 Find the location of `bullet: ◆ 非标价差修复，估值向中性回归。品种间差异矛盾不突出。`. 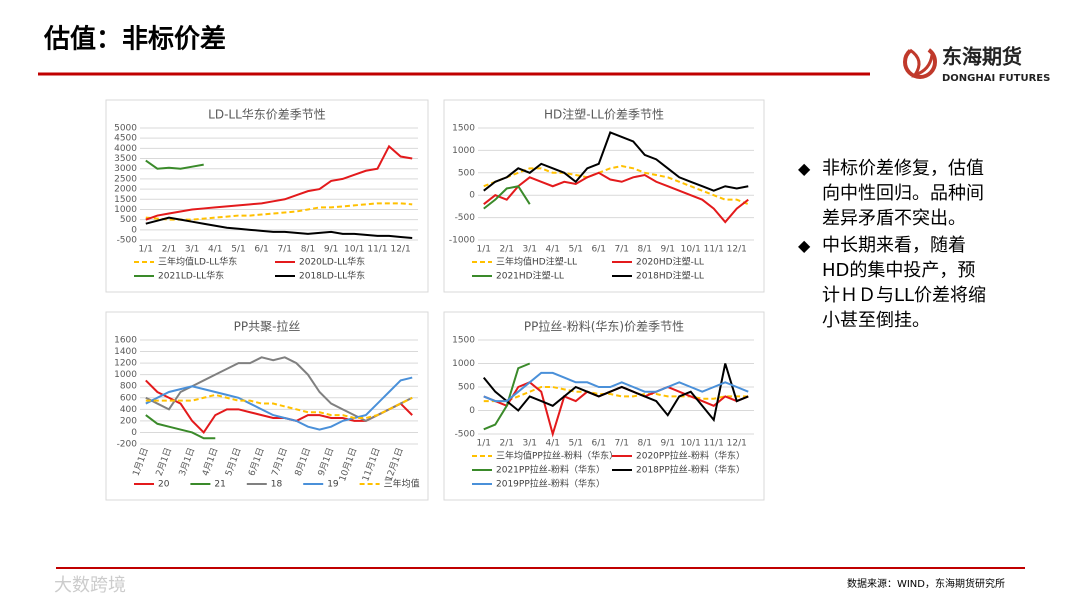

bullet: ◆ 非标价差修复，估值向中性回归。品种间差异矛盾不突出。 is located at coordinates (891, 193).